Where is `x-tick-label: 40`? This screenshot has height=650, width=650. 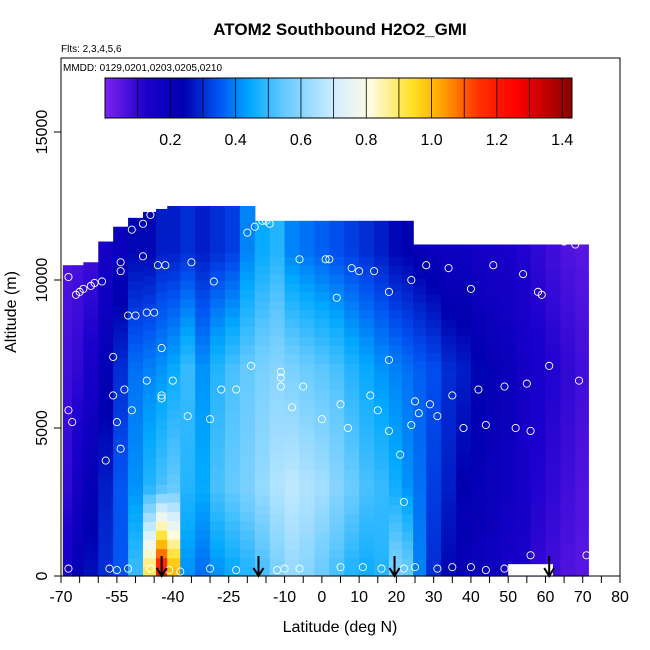 x-tick-label: 40 is located at coordinates (471, 597).